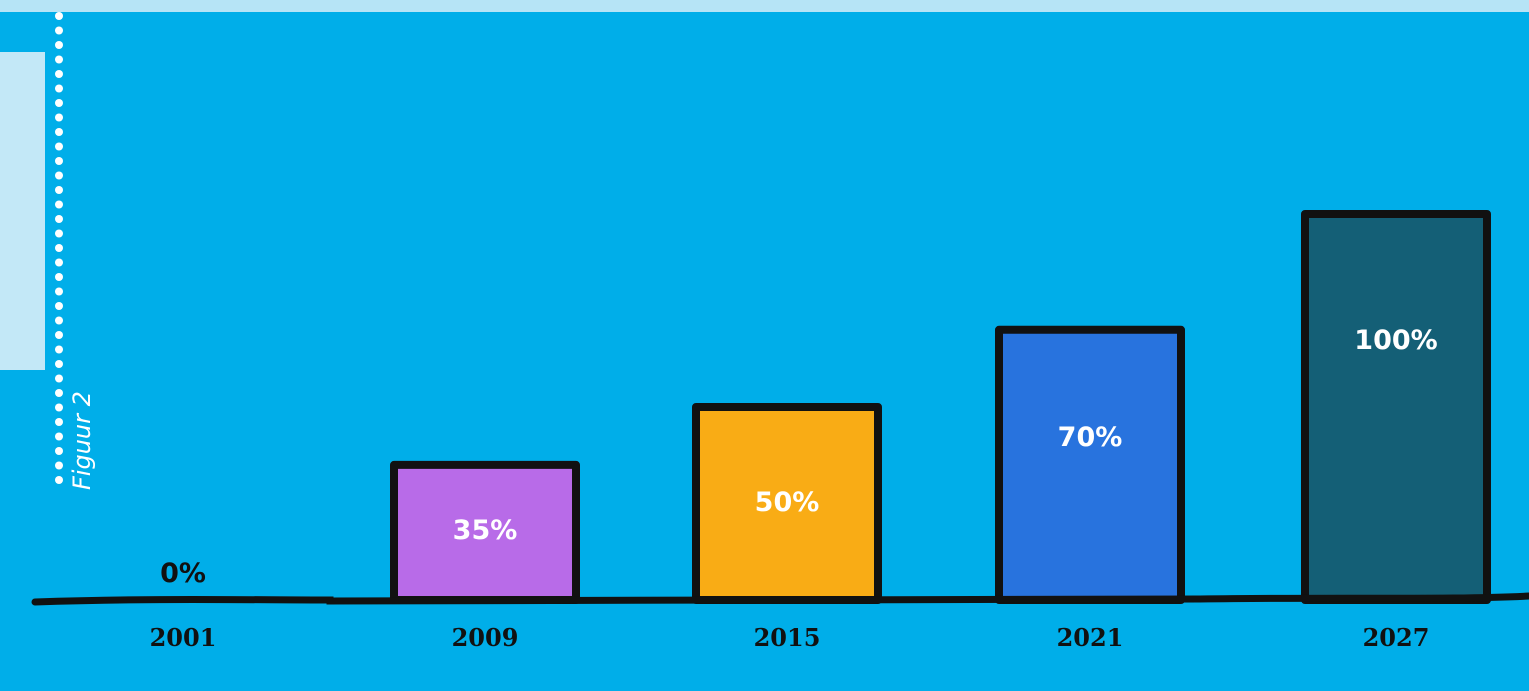 Image resolution: width=1529 pixels, height=691 pixels. Describe the element at coordinates (1395, 340) in the screenshot. I see `value-label-2027: 100%` at that location.